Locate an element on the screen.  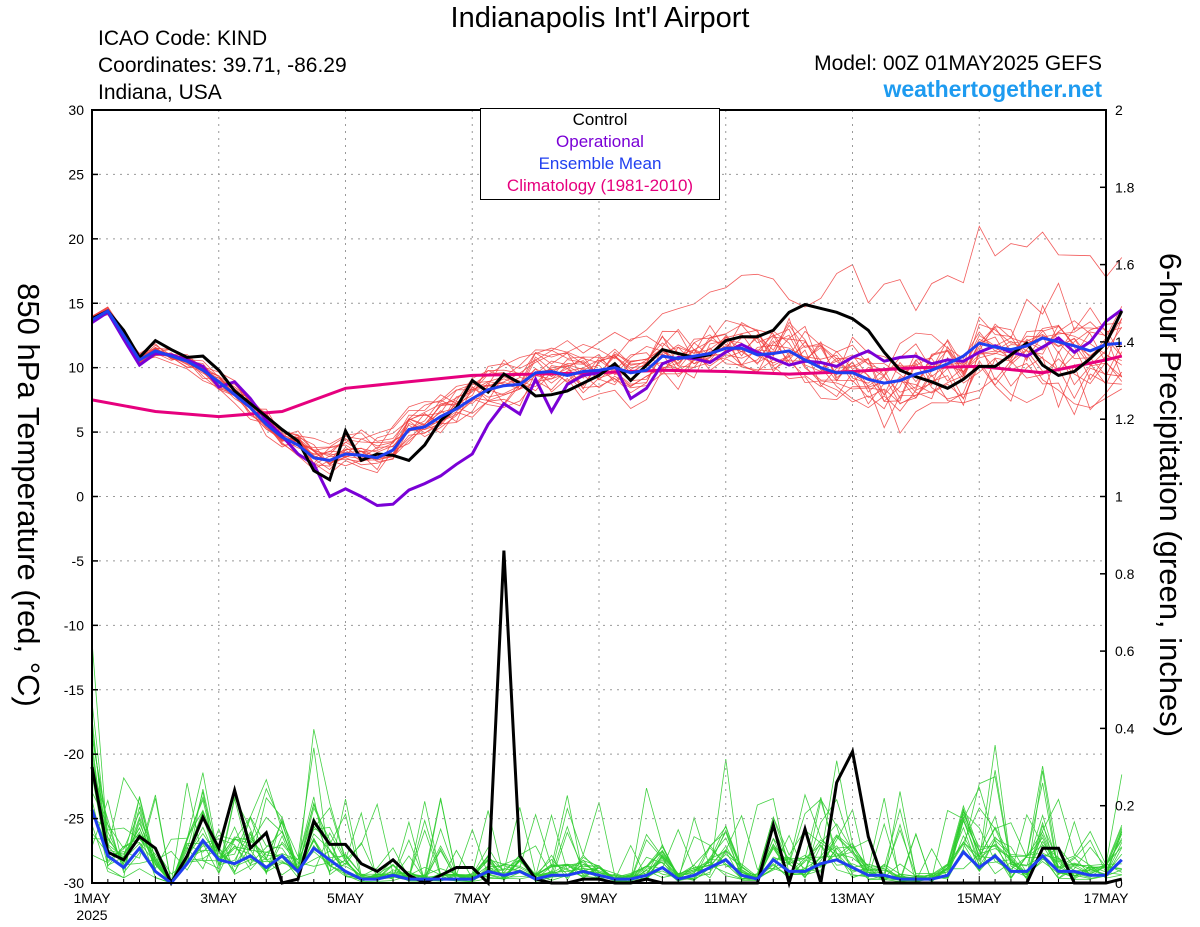
y-right-tick-label: 0 is located at coordinates (1119, 883).